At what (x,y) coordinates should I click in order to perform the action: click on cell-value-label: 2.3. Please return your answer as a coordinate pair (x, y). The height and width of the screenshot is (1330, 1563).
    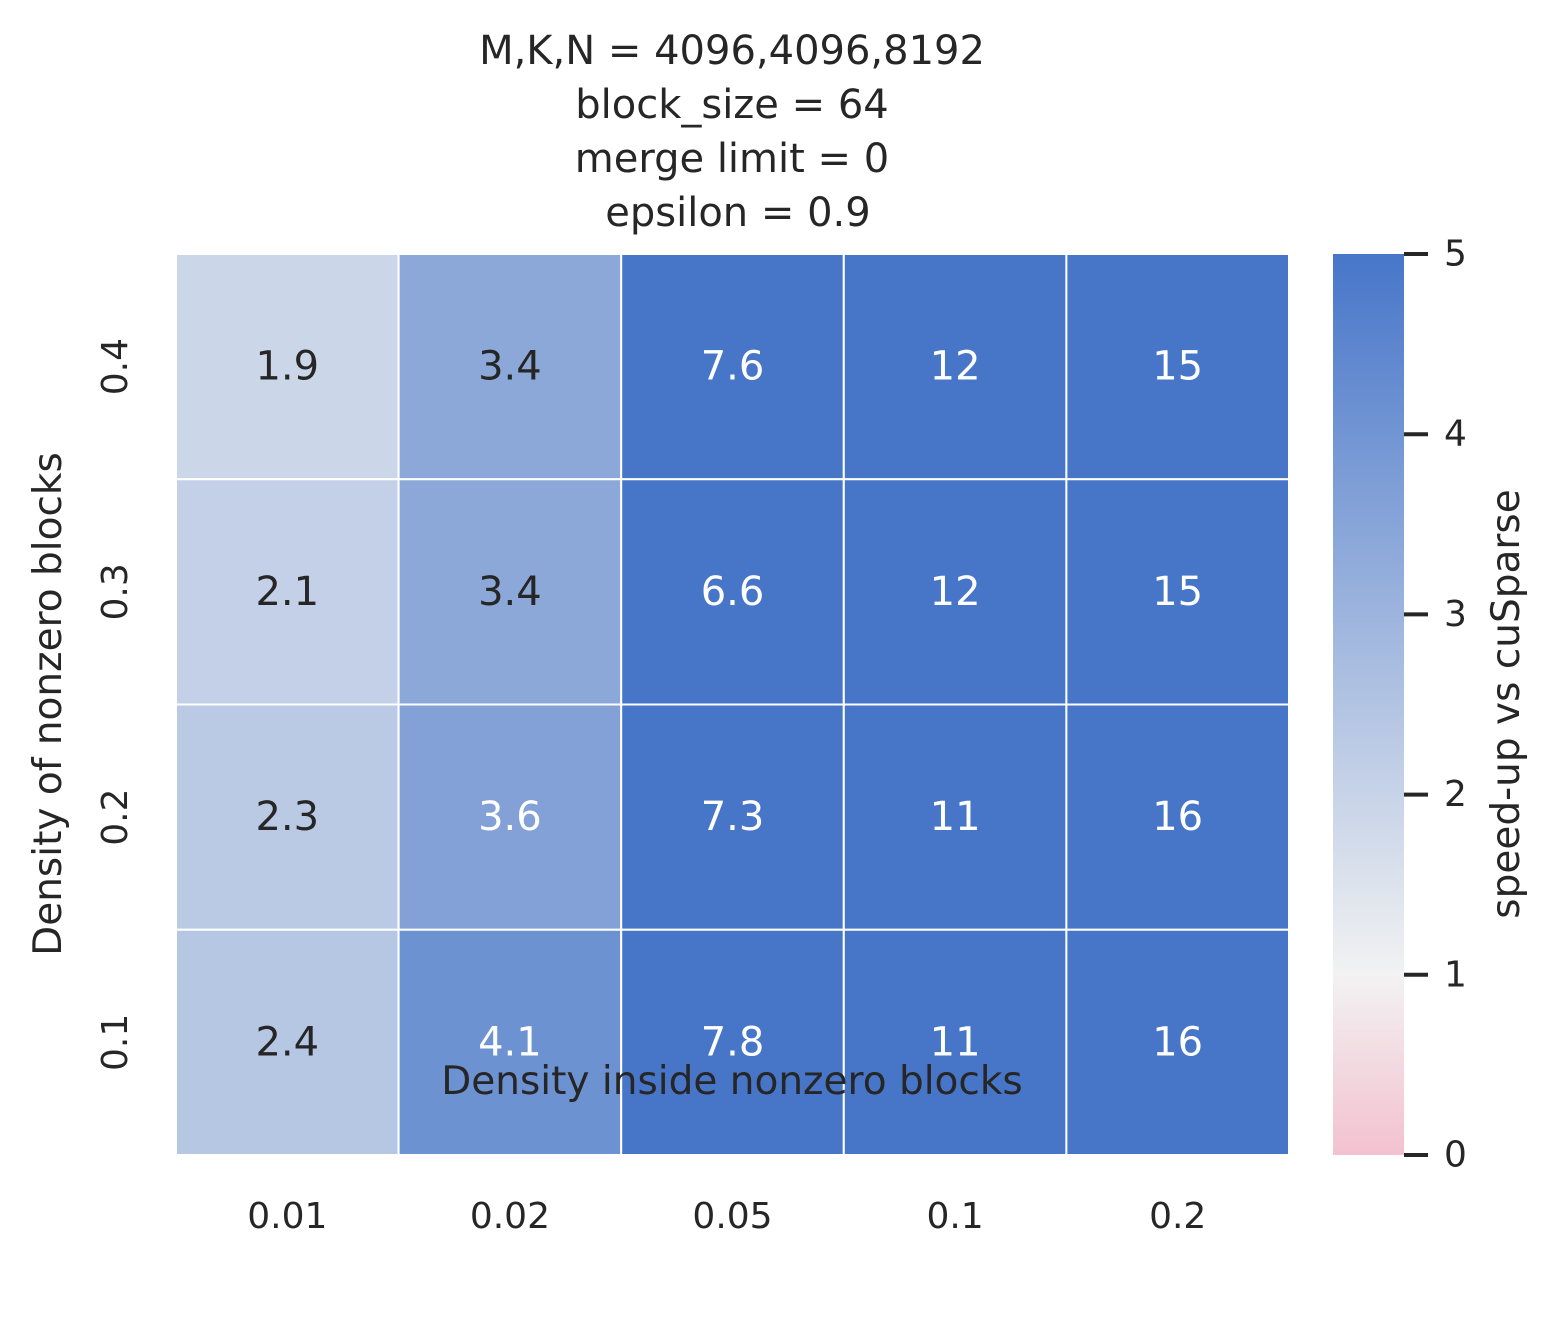
    Looking at the image, I should click on (287, 817).